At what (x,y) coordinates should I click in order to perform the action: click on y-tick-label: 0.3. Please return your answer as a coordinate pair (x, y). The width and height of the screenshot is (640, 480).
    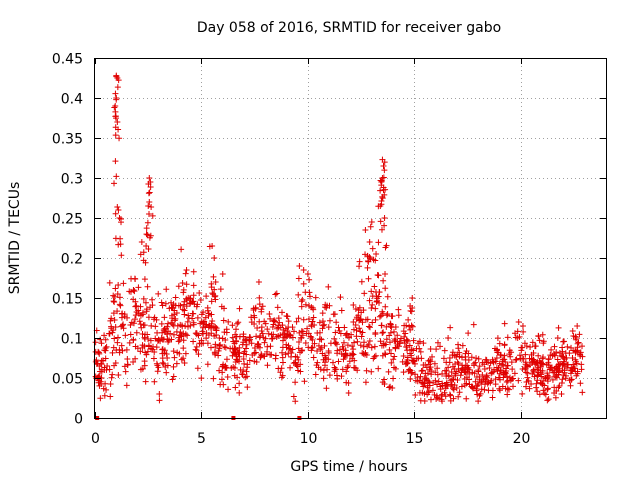
    Looking at the image, I should click on (72, 180).